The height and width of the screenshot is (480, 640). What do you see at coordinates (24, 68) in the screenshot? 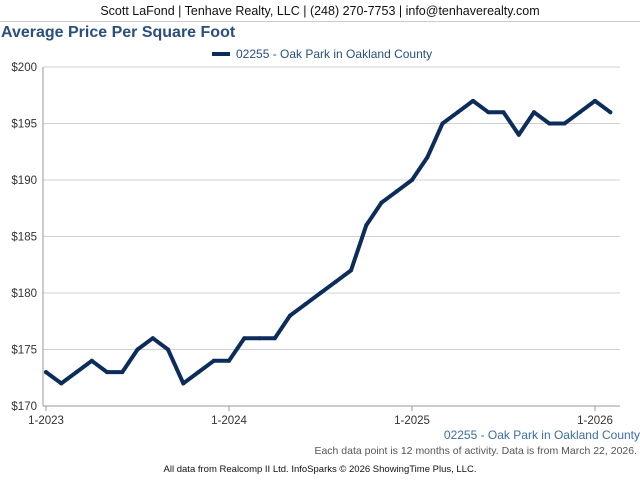
I see `y-tick-label: $200` at bounding box center [24, 68].